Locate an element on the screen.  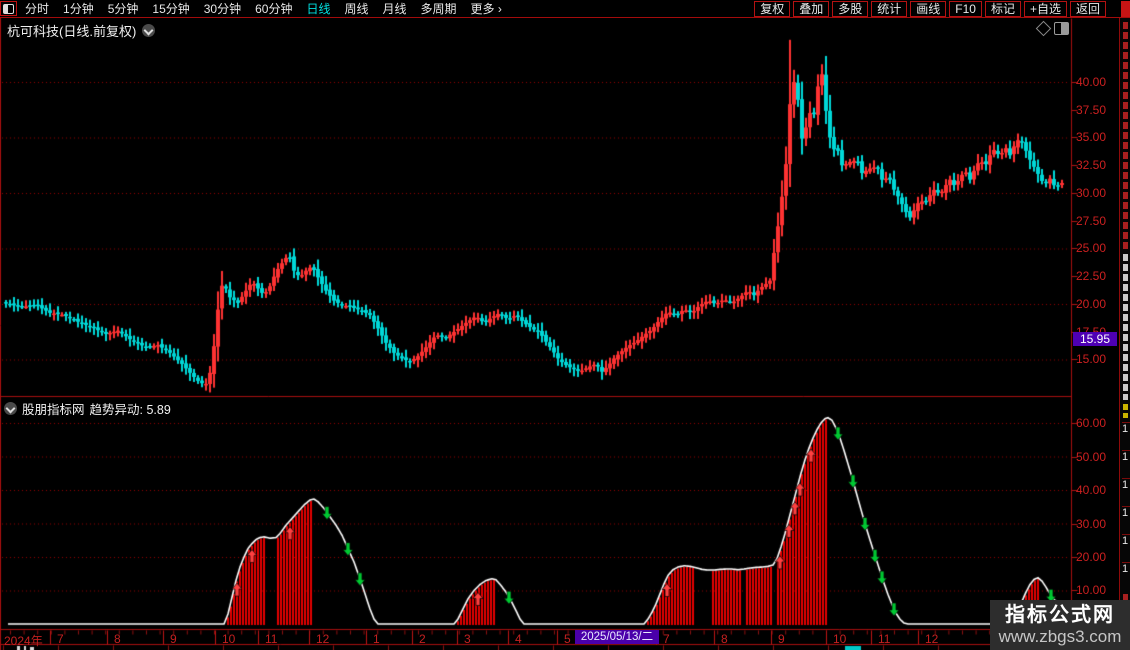
chart-titlebar: 杭可科技(日线.前复权) is located at coordinates (81, 30).